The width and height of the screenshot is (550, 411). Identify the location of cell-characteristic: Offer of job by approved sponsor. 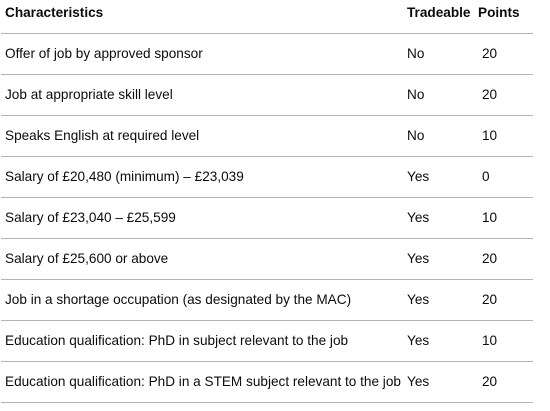
(202, 54).